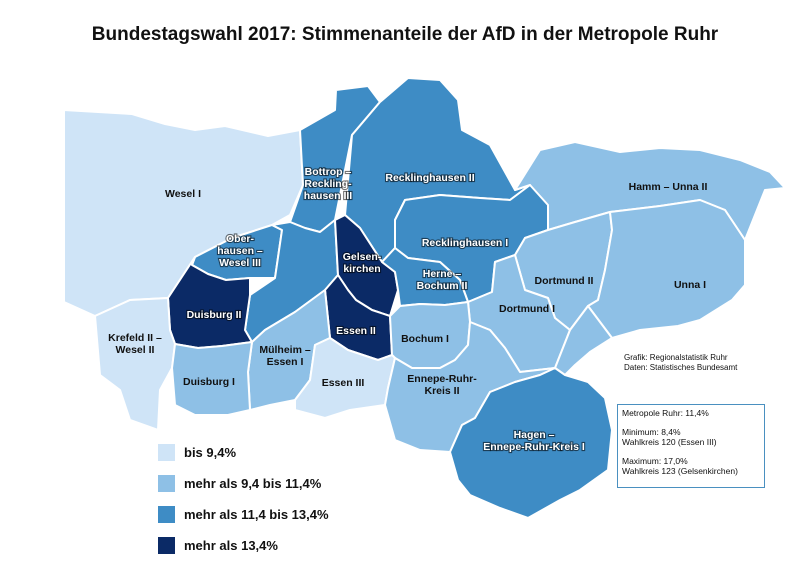 The height and width of the screenshot is (572, 810). What do you see at coordinates (135, 344) in the screenshot?
I see `district-label-krefeld: Krefeld II – Wesel II` at bounding box center [135, 344].